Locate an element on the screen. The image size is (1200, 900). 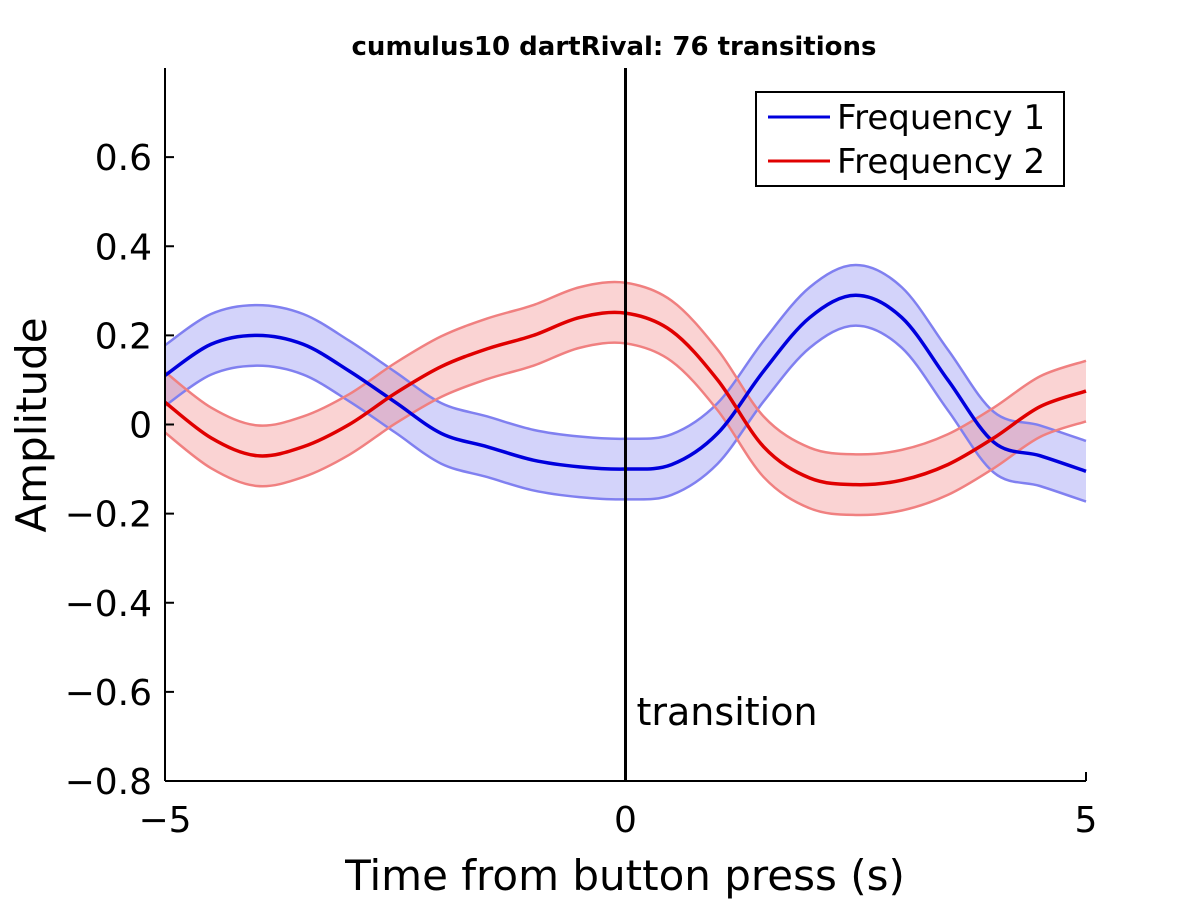
y-tick-label: −0.2 is located at coordinates (108, 515).